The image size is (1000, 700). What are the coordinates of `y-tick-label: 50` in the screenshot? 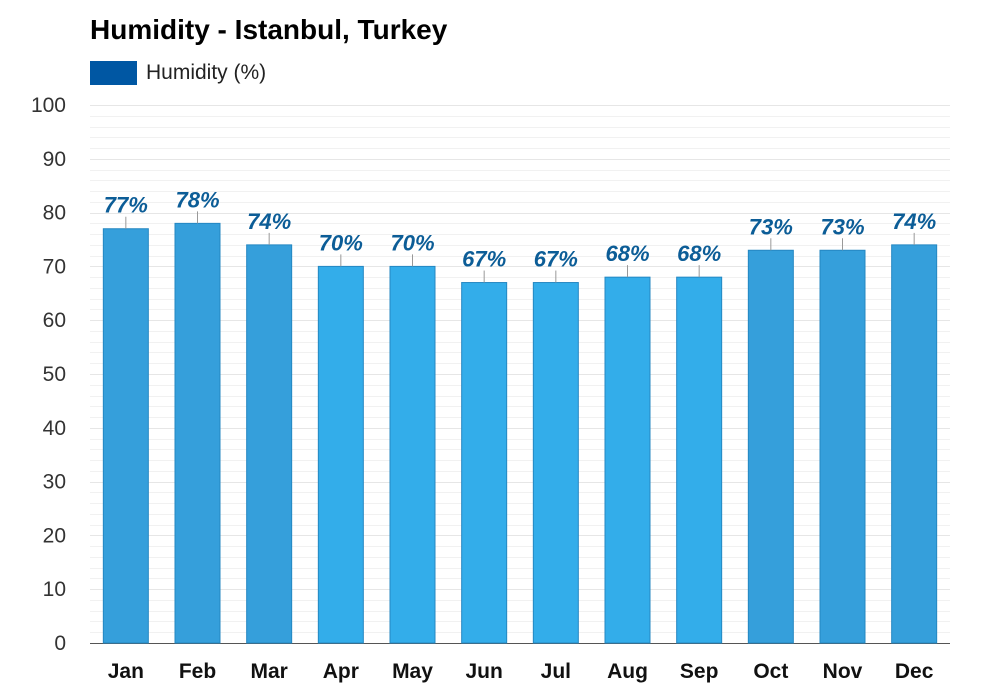 It's located at (54, 374).